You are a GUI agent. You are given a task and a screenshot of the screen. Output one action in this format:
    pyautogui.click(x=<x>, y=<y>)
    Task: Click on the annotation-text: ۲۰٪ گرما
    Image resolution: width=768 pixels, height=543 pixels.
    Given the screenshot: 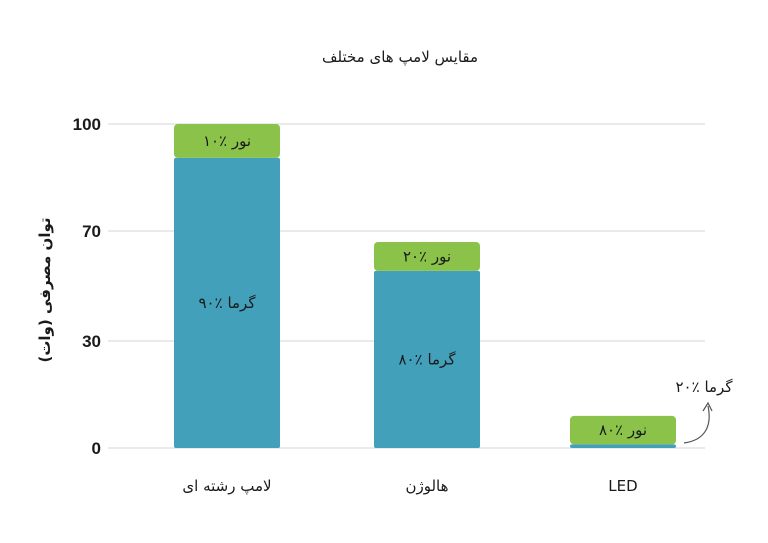 What is the action you would take?
    pyautogui.click(x=705, y=387)
    